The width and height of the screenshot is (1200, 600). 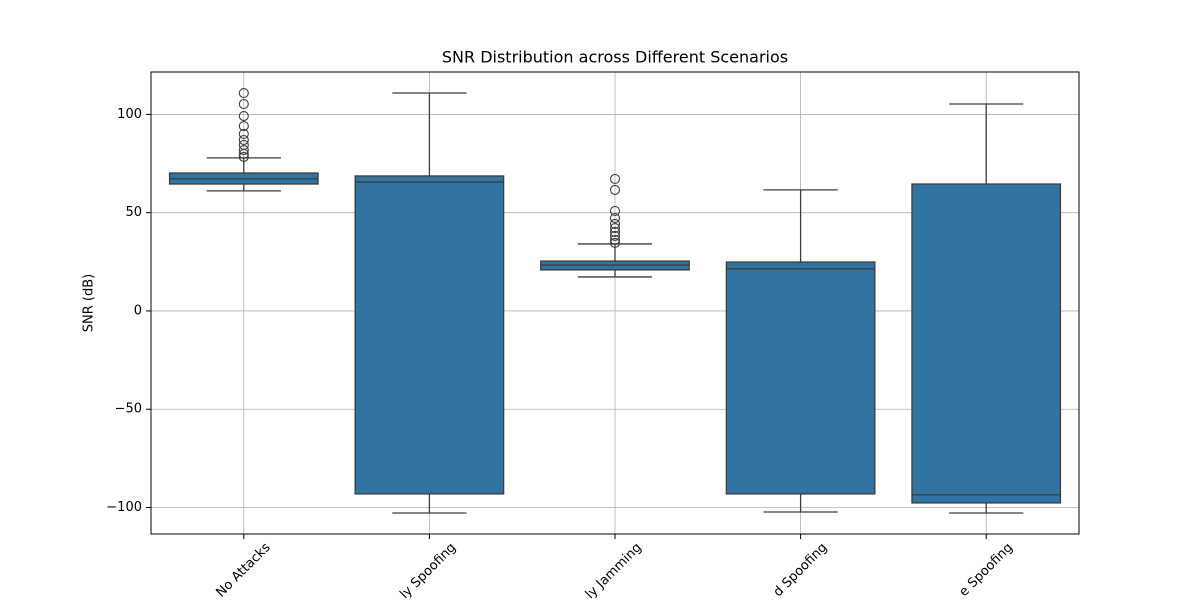 What do you see at coordinates (138, 310) in the screenshot?
I see `y-tick-label: 0` at bounding box center [138, 310].